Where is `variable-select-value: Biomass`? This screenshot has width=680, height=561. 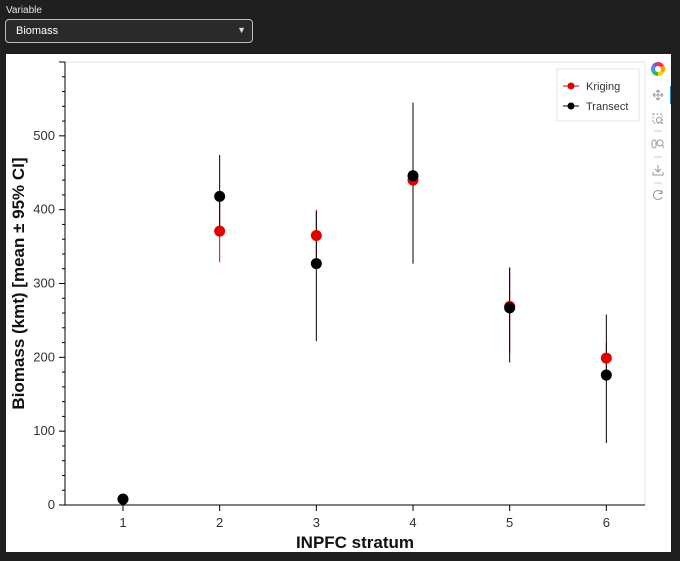
variable-select-value: Biomass is located at coordinates (37, 31).